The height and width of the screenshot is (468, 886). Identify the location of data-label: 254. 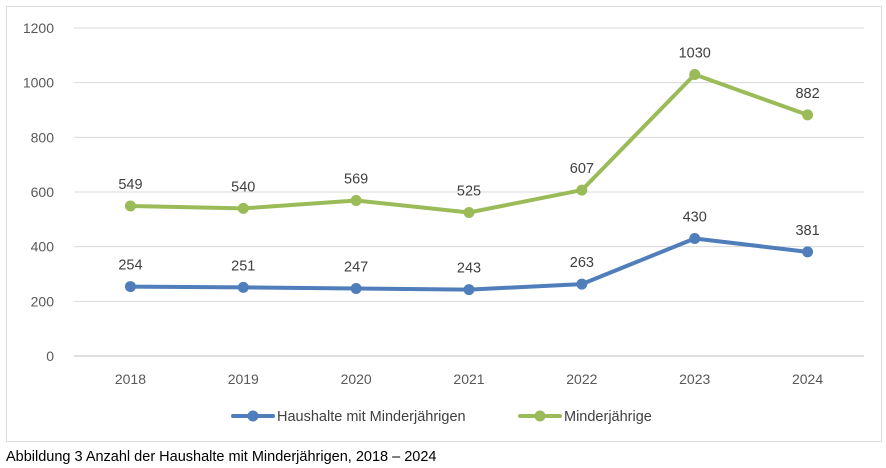
(130, 266).